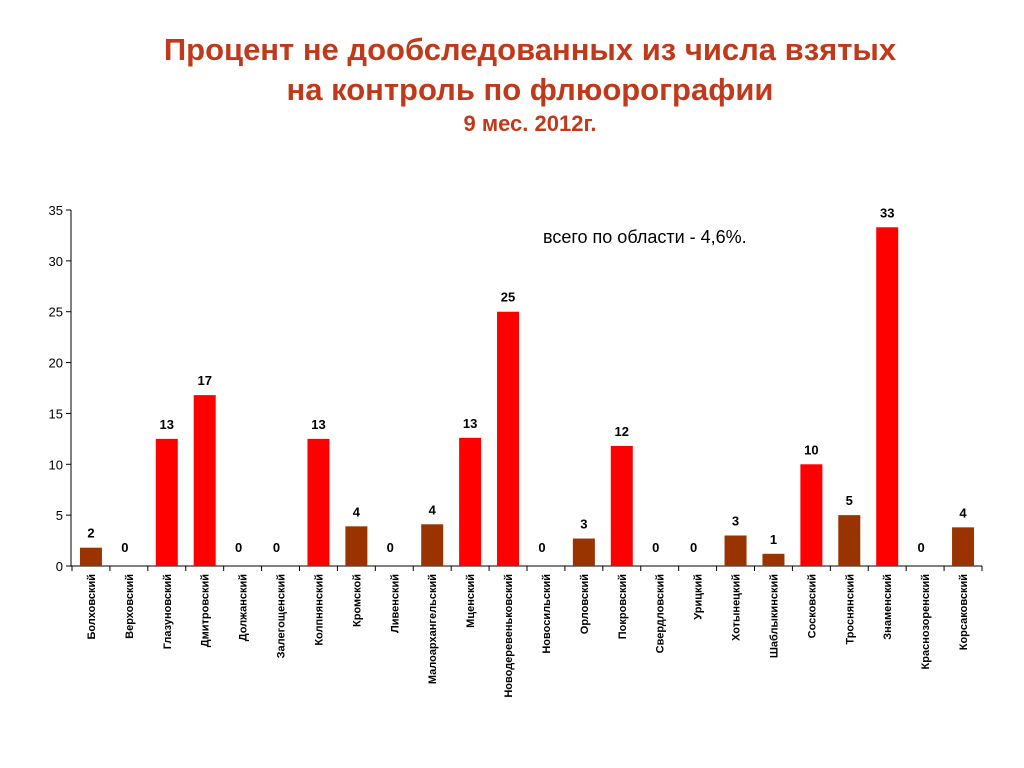 Image resolution: width=1024 pixels, height=768 pixels. What do you see at coordinates (645, 237) in the screenshot?
I see `region-total-annotation: всего по области - 4,6%.` at bounding box center [645, 237].